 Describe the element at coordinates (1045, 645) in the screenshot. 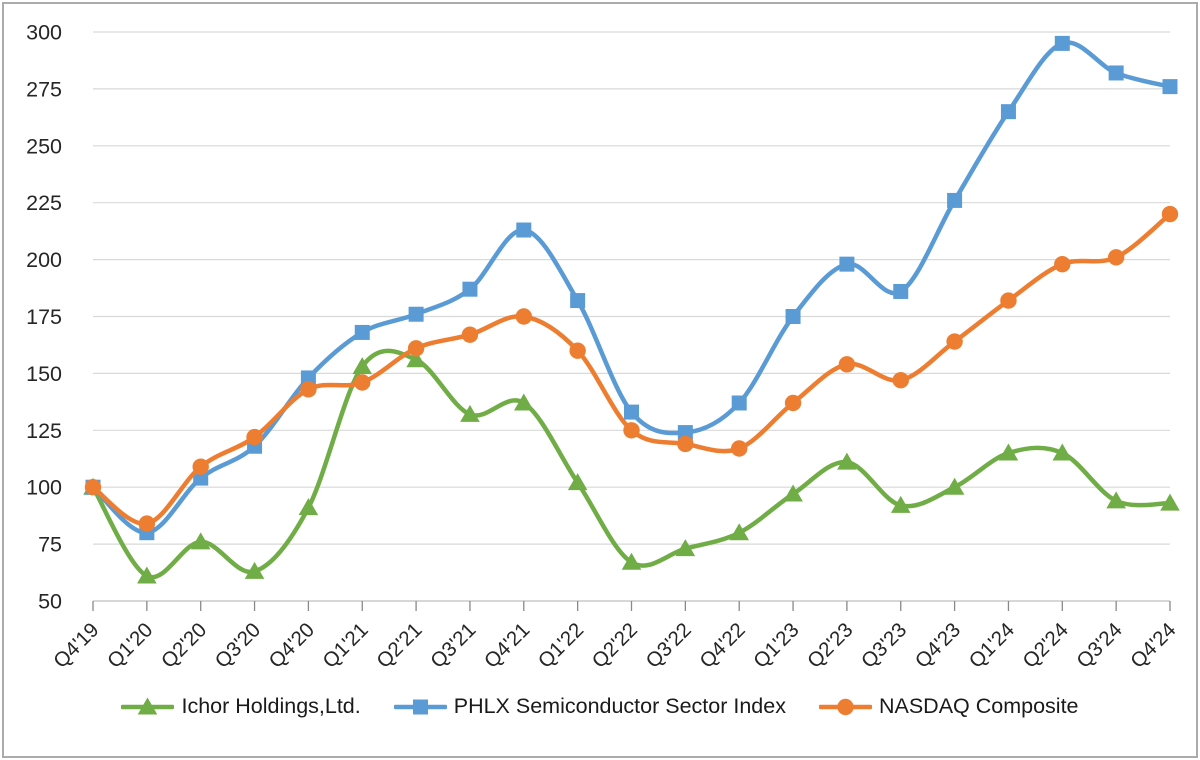

I see `x-axis-label: Q2'24` at that location.